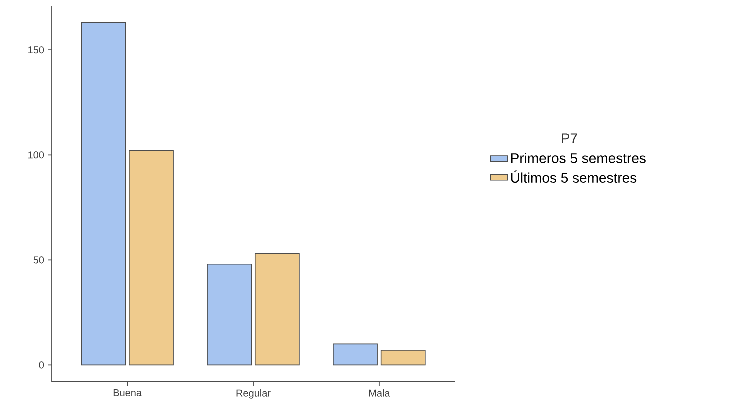 This screenshot has width=739, height=418. I want to click on y-tick-label: 50, so click(39, 260).